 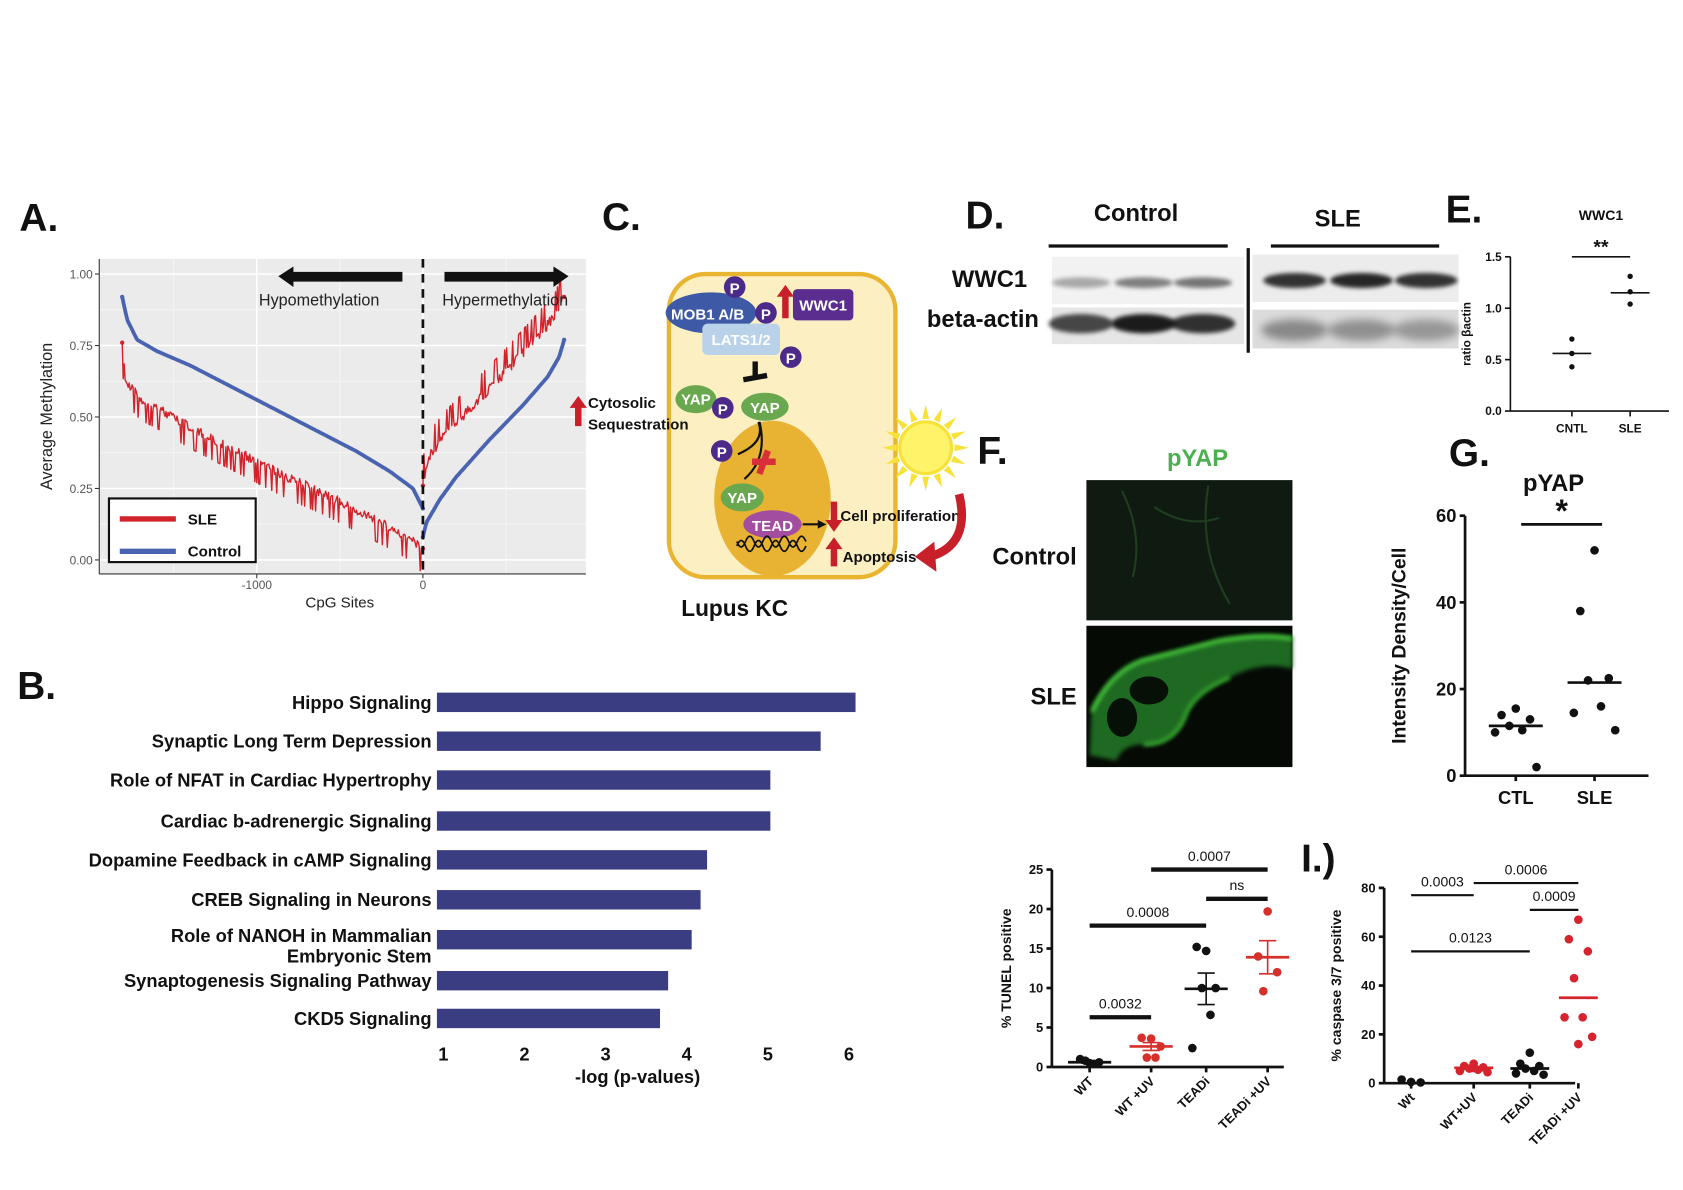 What do you see at coordinates (766, 313) in the screenshot?
I see `phospho-mob1-right: P` at bounding box center [766, 313].